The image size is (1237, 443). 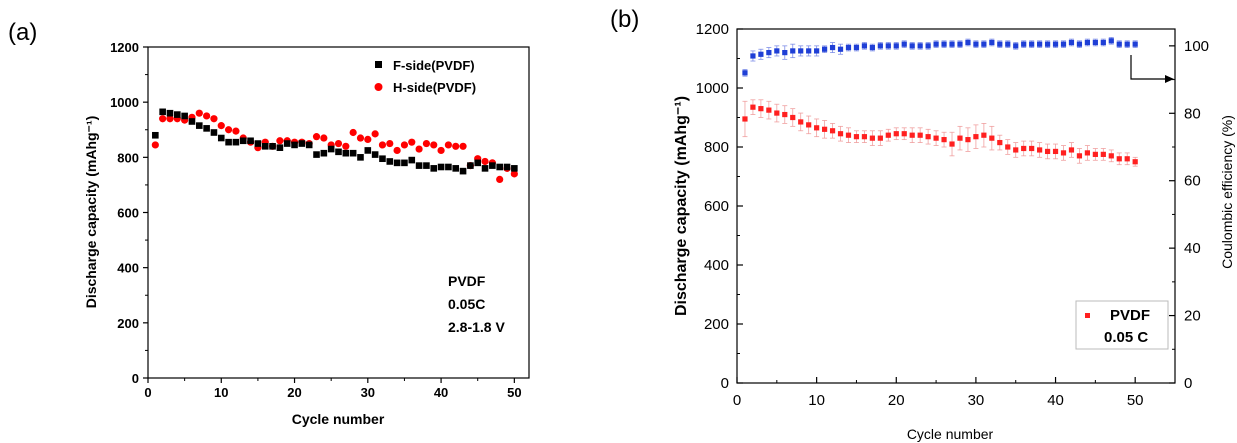 I want to click on chart-b-x-tick-label: 20, so click(x=896, y=400).